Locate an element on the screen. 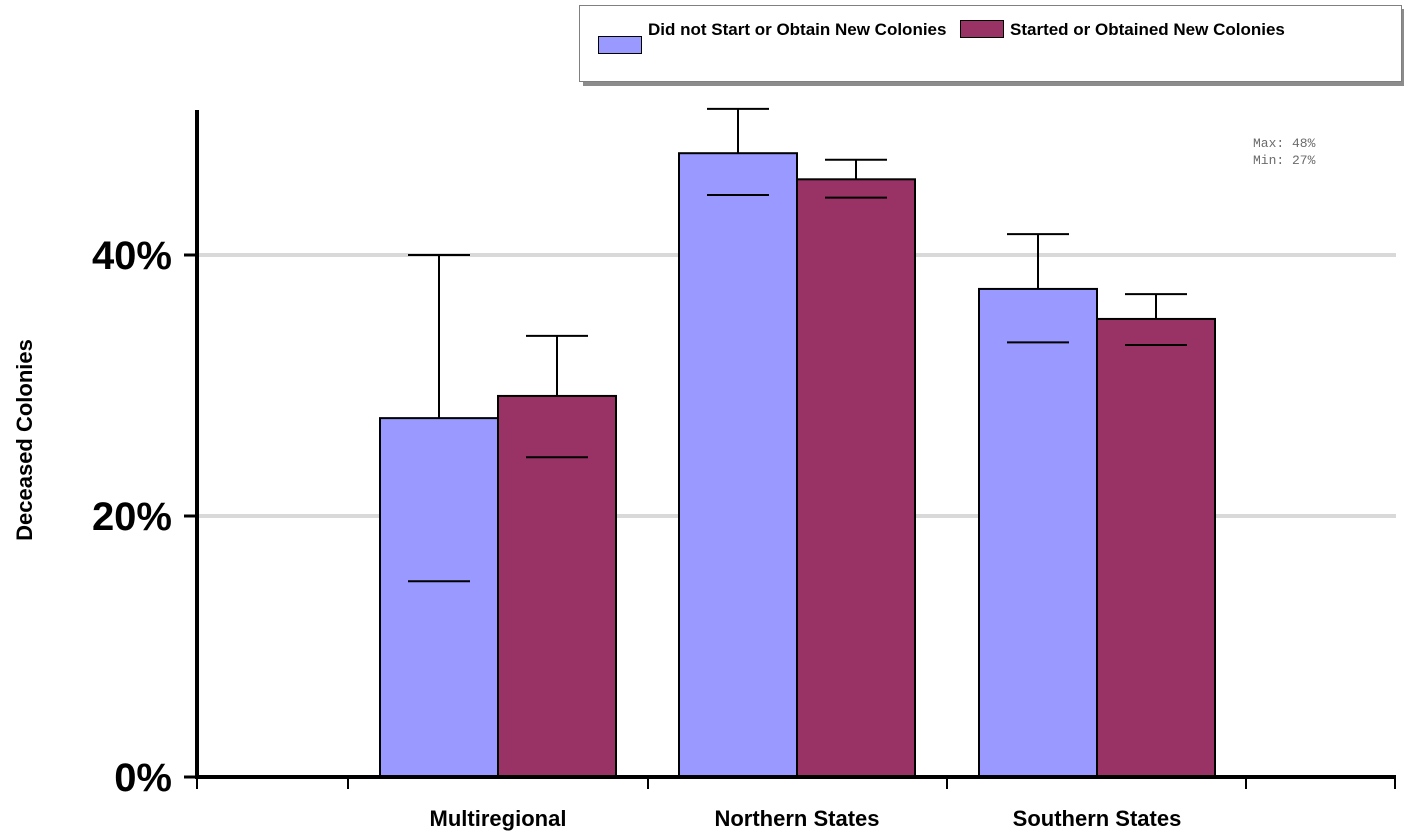  y-tick-label-2: 40% is located at coordinates (132, 256).